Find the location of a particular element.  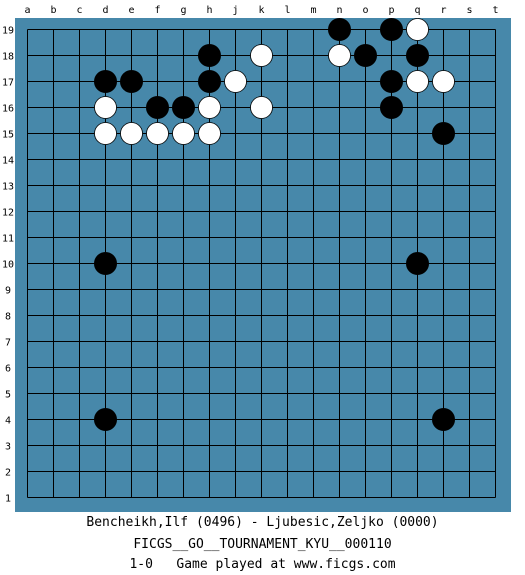

column-label: g is located at coordinates (183, 10).